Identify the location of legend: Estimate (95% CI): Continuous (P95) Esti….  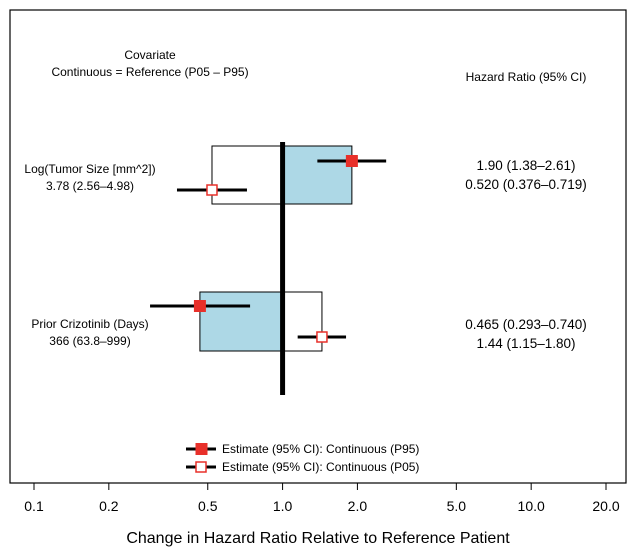
(302, 458).